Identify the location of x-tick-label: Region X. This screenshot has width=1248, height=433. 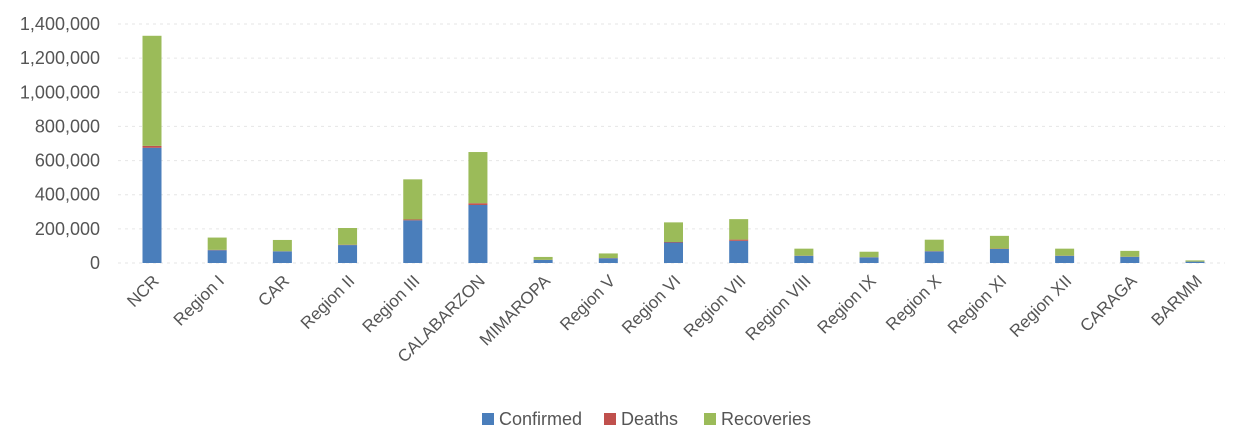
(913, 302).